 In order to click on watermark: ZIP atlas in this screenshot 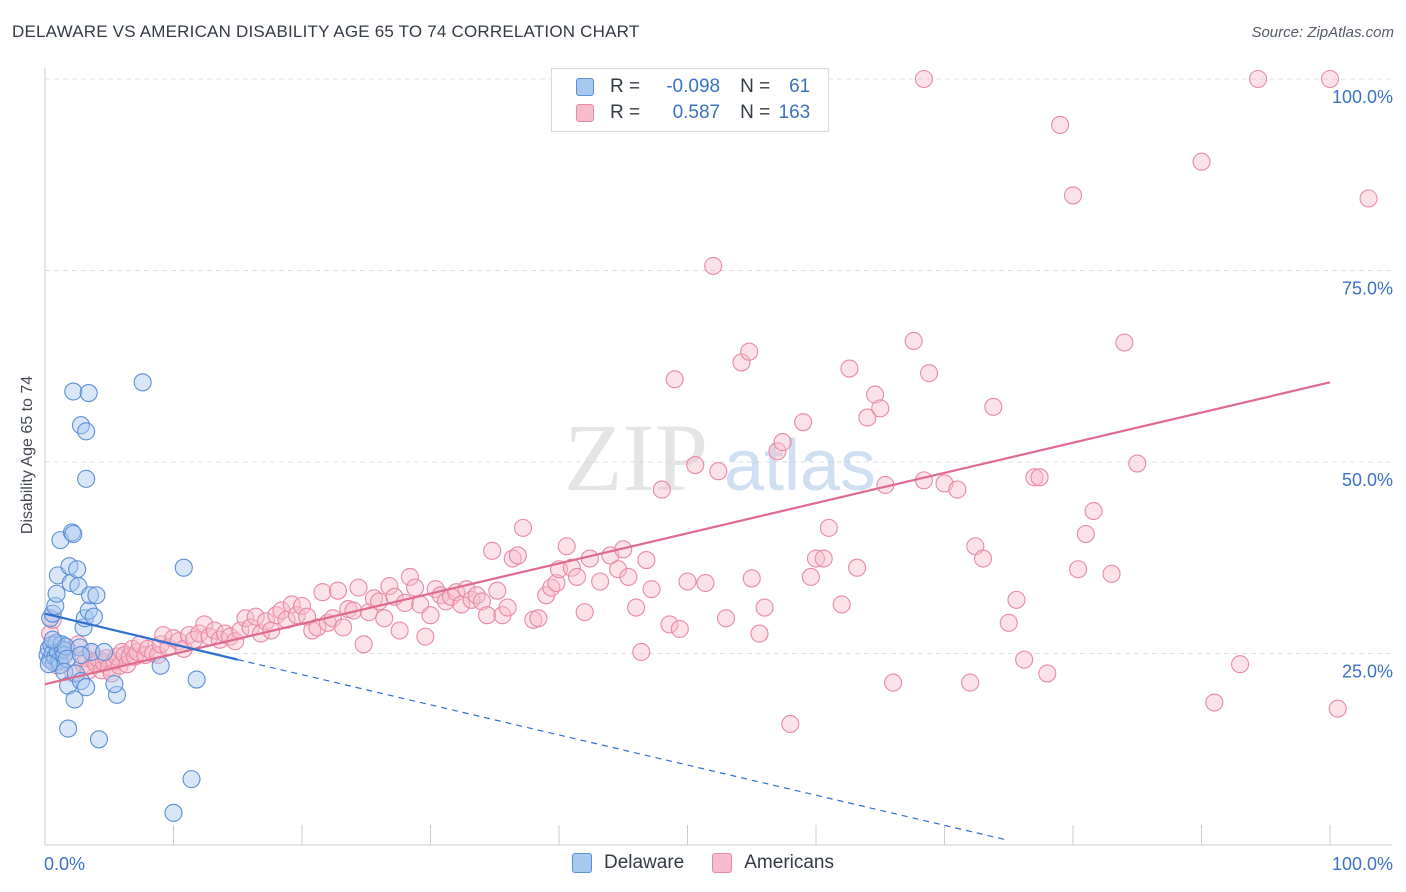, I will do `click(720, 457)`.